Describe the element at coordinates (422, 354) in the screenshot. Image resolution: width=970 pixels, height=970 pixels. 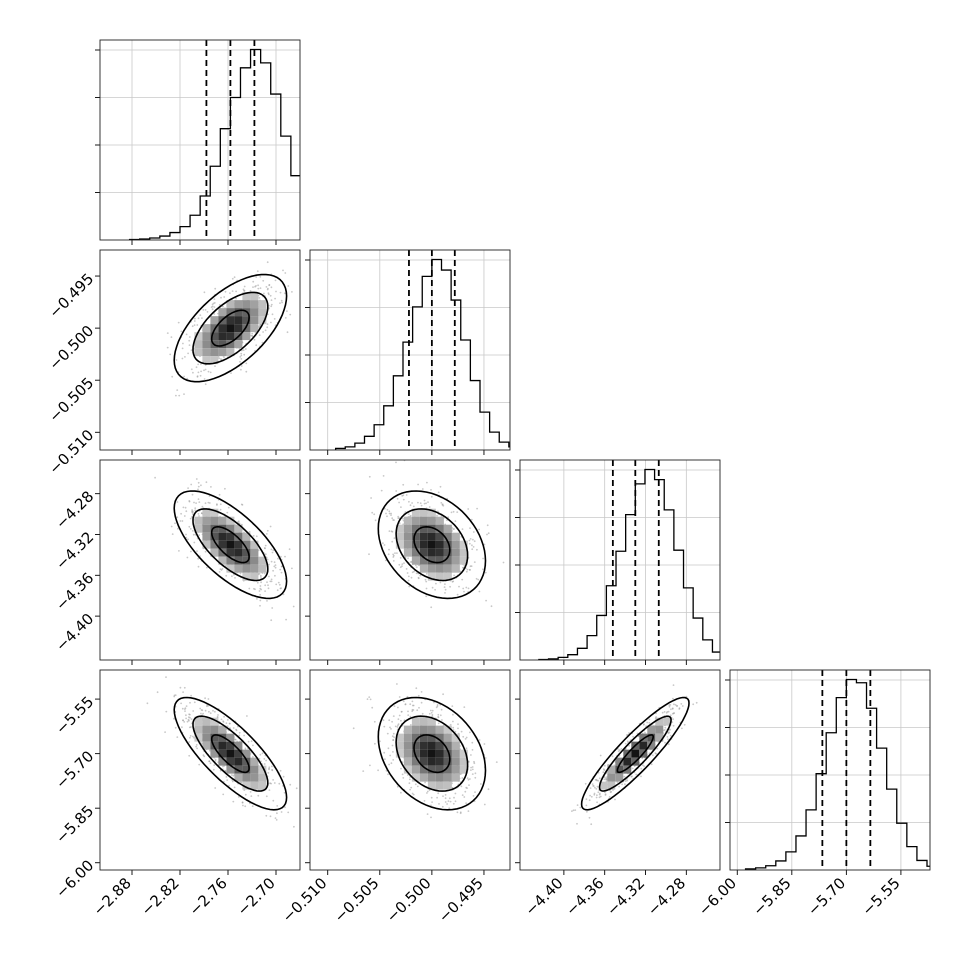
I see `hist-1-steps` at that location.